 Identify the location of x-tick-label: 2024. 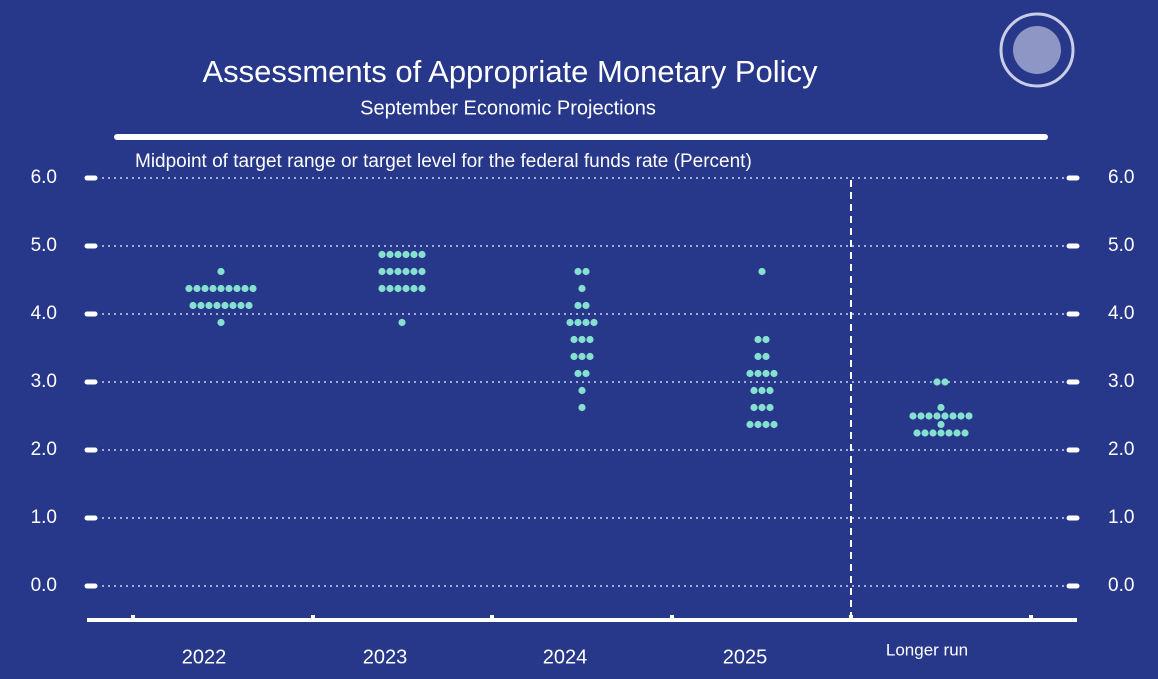
(565, 657).